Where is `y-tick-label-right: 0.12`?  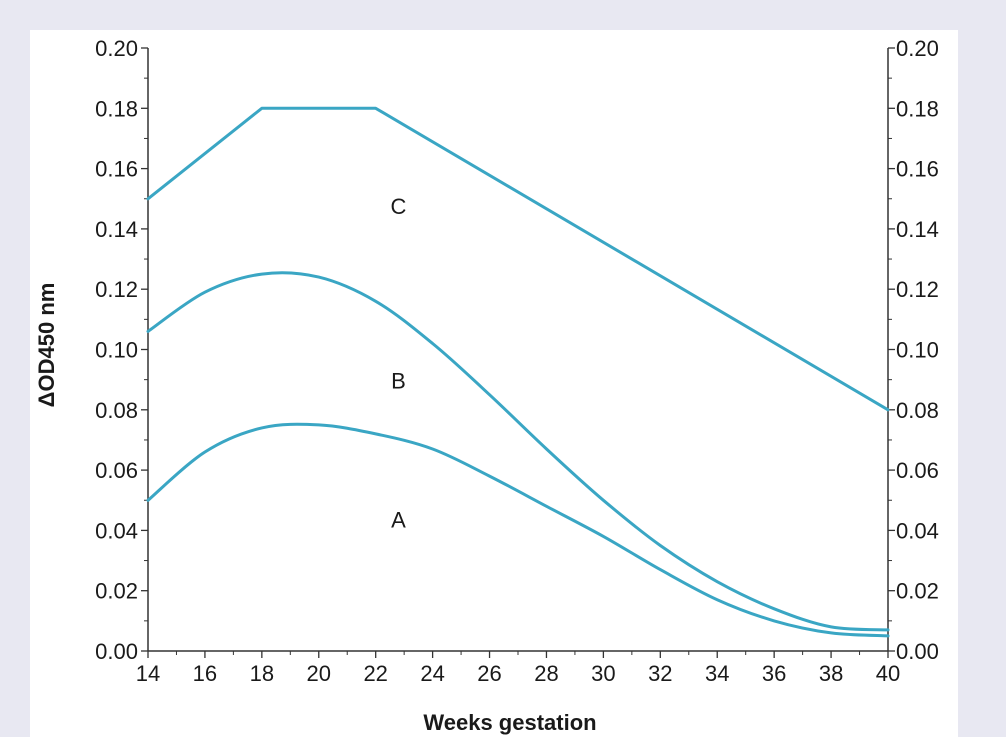 y-tick-label-right: 0.12 is located at coordinates (917, 289).